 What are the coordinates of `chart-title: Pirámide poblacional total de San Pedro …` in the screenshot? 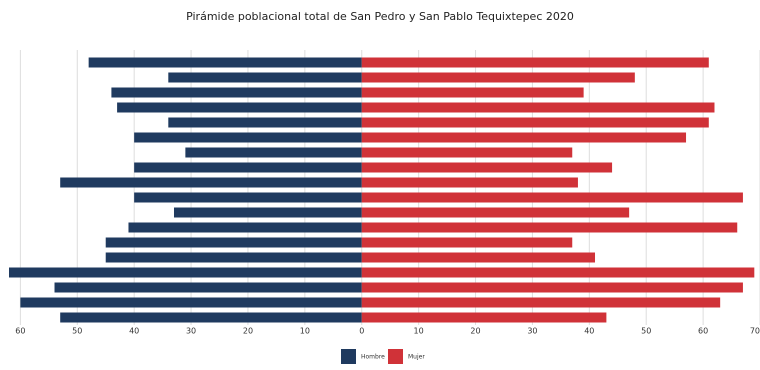 It's located at (380, 16).